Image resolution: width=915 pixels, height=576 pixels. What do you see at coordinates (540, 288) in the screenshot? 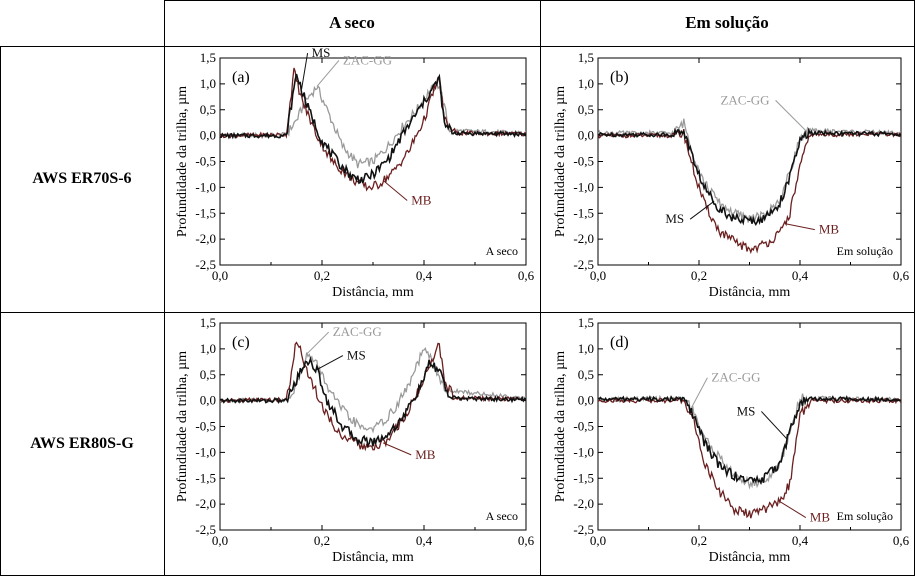
I see `table-col-divider` at bounding box center [540, 288].